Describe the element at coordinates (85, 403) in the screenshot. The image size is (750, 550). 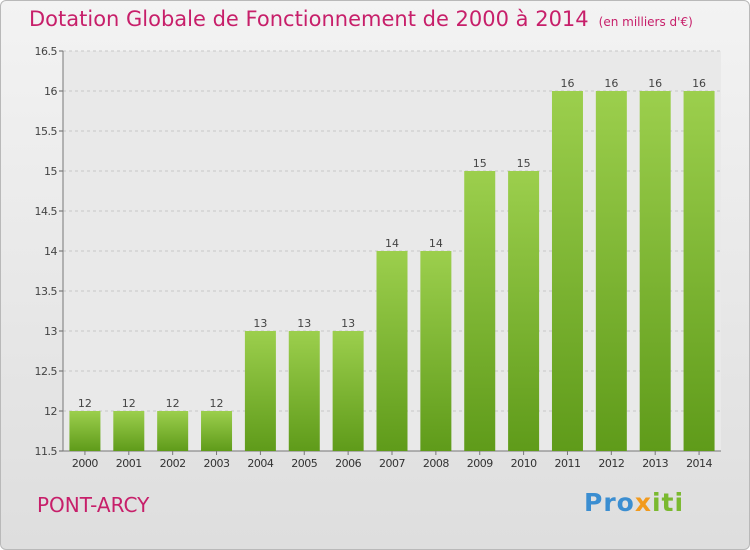
I see `data-label-2000: 12` at that location.